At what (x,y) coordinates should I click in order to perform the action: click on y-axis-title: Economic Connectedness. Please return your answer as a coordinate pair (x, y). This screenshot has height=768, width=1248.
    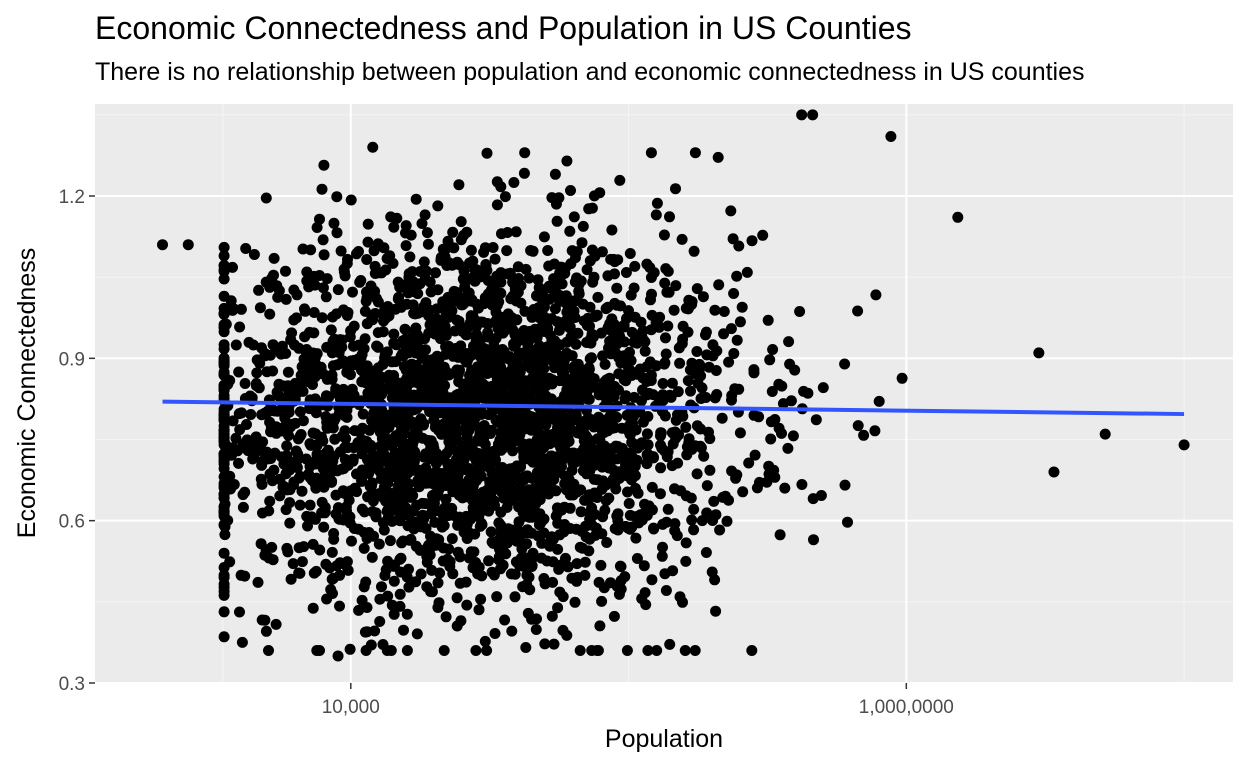
    Looking at the image, I should click on (27, 393).